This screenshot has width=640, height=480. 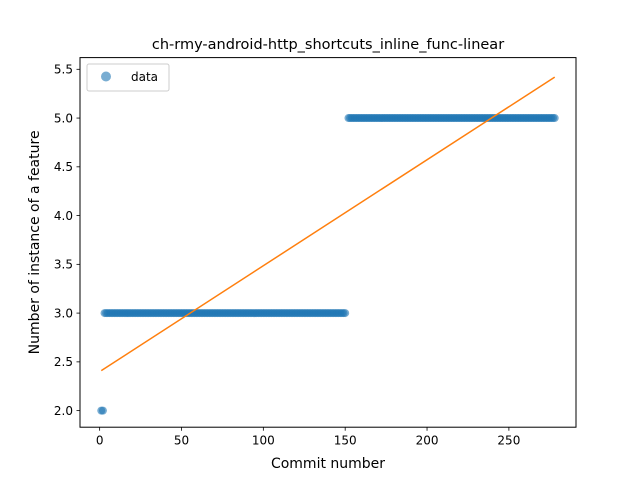 I want to click on legend-label-data: data, so click(x=144, y=77).